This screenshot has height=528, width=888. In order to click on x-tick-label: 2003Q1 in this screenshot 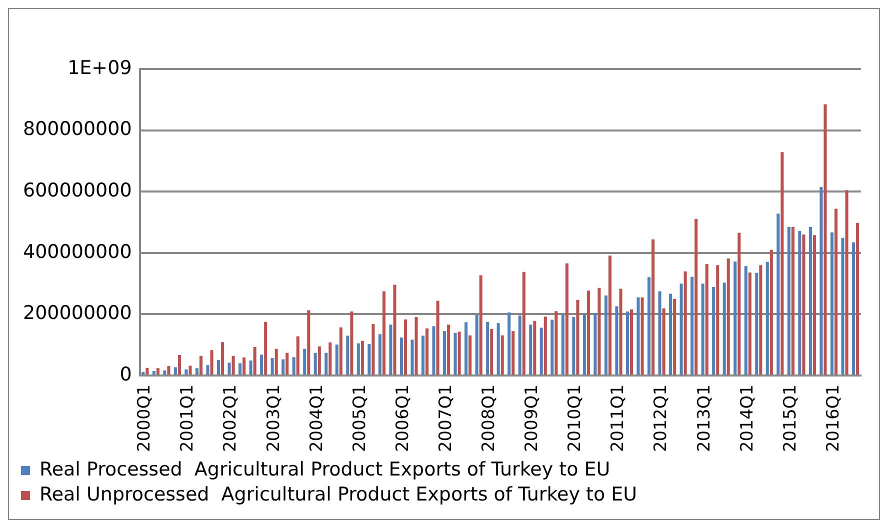, I will do `click(274, 418)`.